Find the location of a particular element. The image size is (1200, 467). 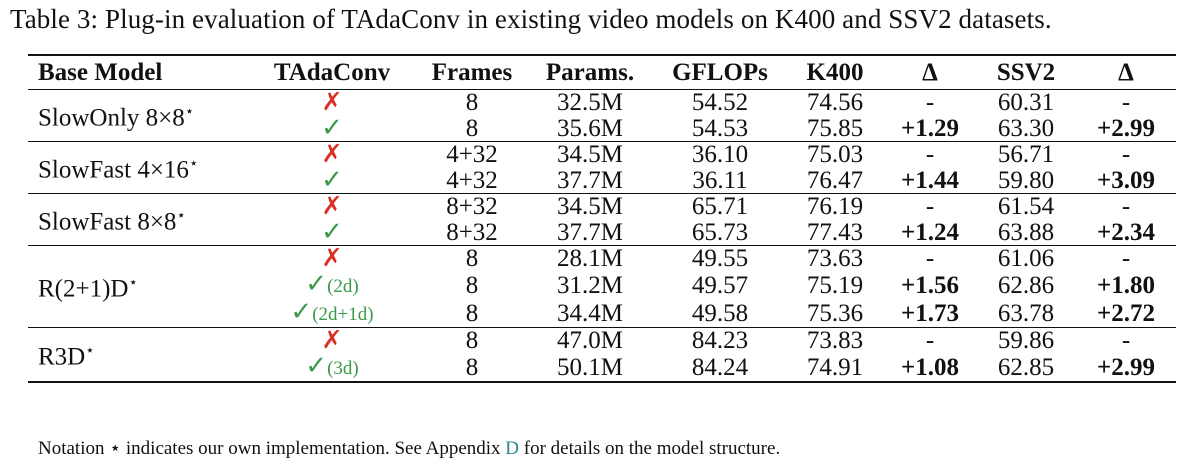

header-params: Params. is located at coordinates (590, 72).